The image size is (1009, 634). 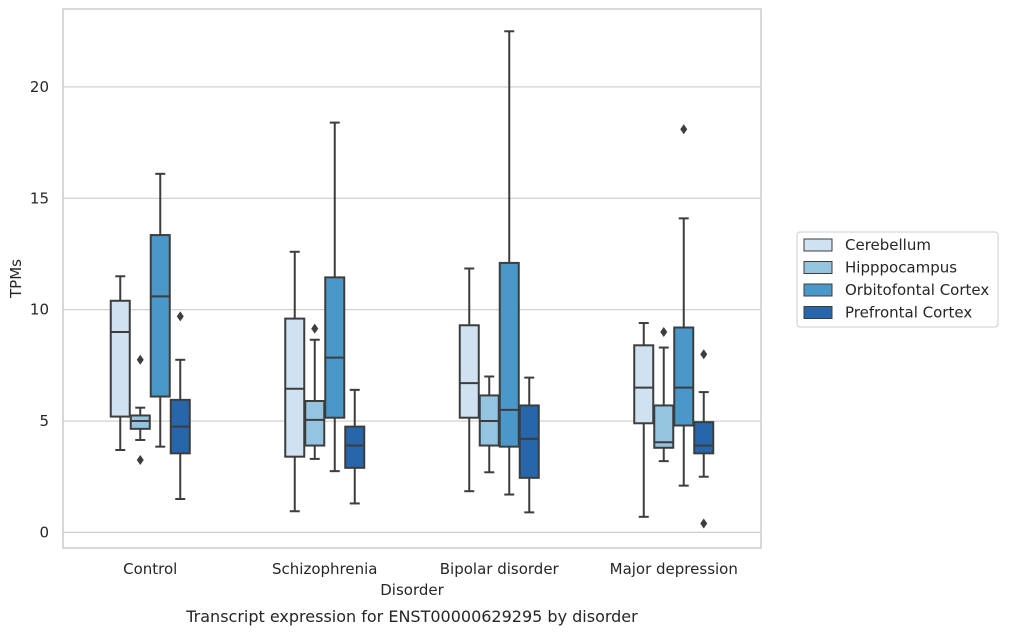 What do you see at coordinates (908, 313) in the screenshot?
I see `legend-label: Prefrontal Cortex` at bounding box center [908, 313].